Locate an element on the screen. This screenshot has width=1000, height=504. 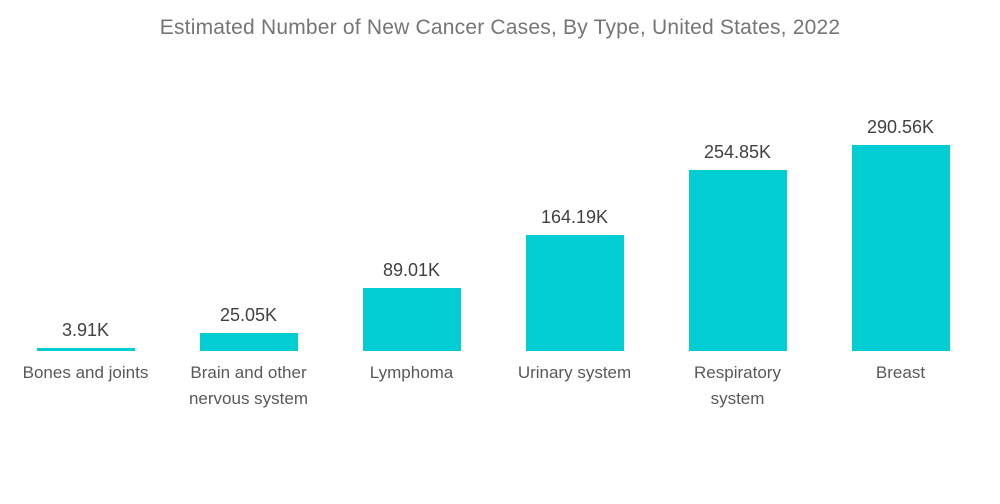
bar-category-label: Brain and other nervous system is located at coordinates (248, 385).